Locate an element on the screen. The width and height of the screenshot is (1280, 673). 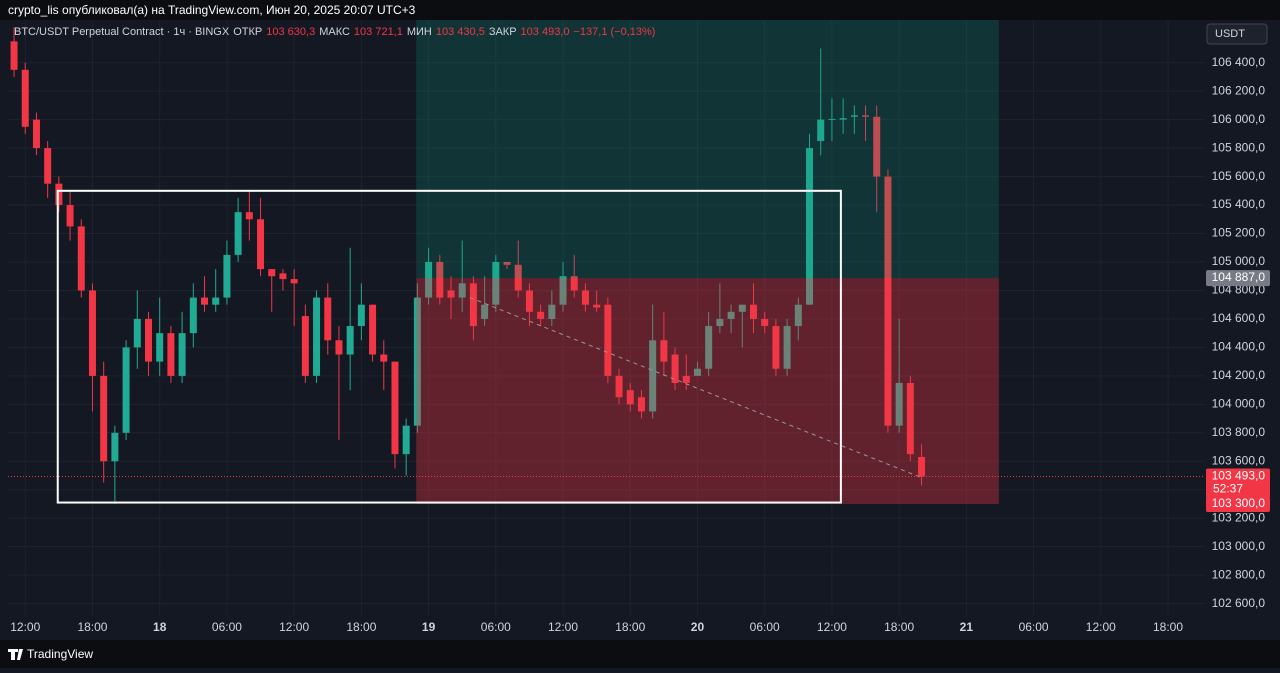
y-tick-label: 104 600,0 is located at coordinates (1239, 318).